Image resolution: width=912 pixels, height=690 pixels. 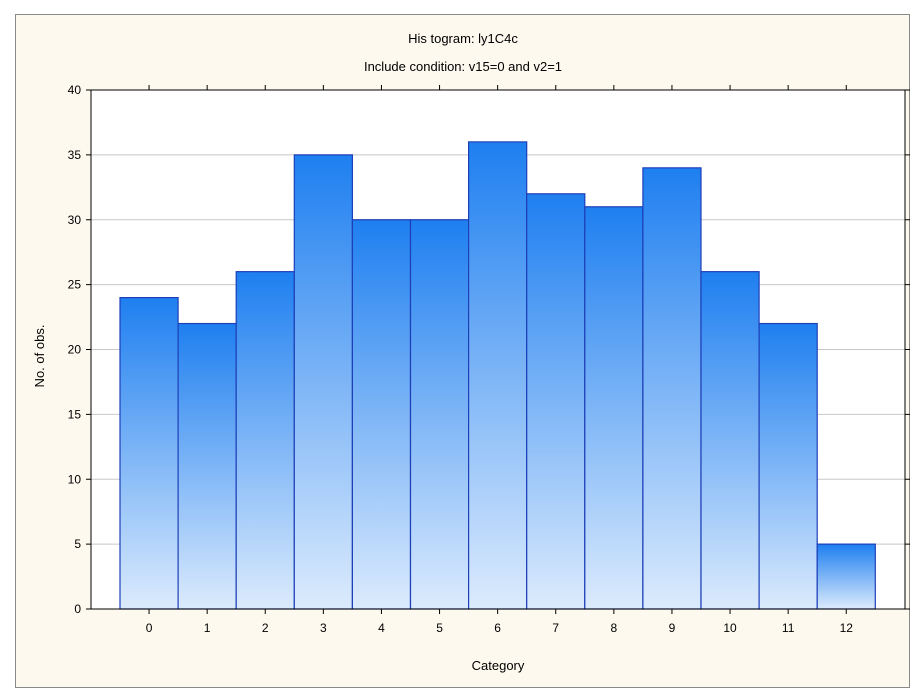 What do you see at coordinates (497, 628) in the screenshot?
I see `x-tick-label: 6` at bounding box center [497, 628].